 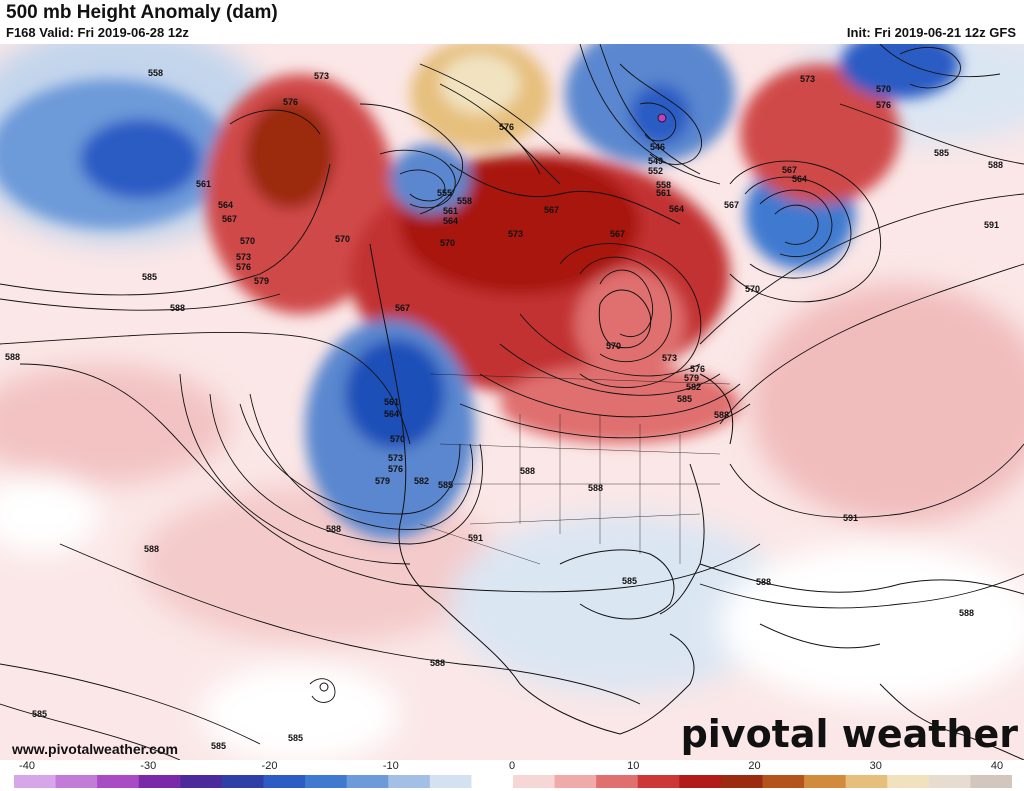 What do you see at coordinates (754, 766) in the screenshot?
I see `colorbar-tick-label: 20` at bounding box center [754, 766].